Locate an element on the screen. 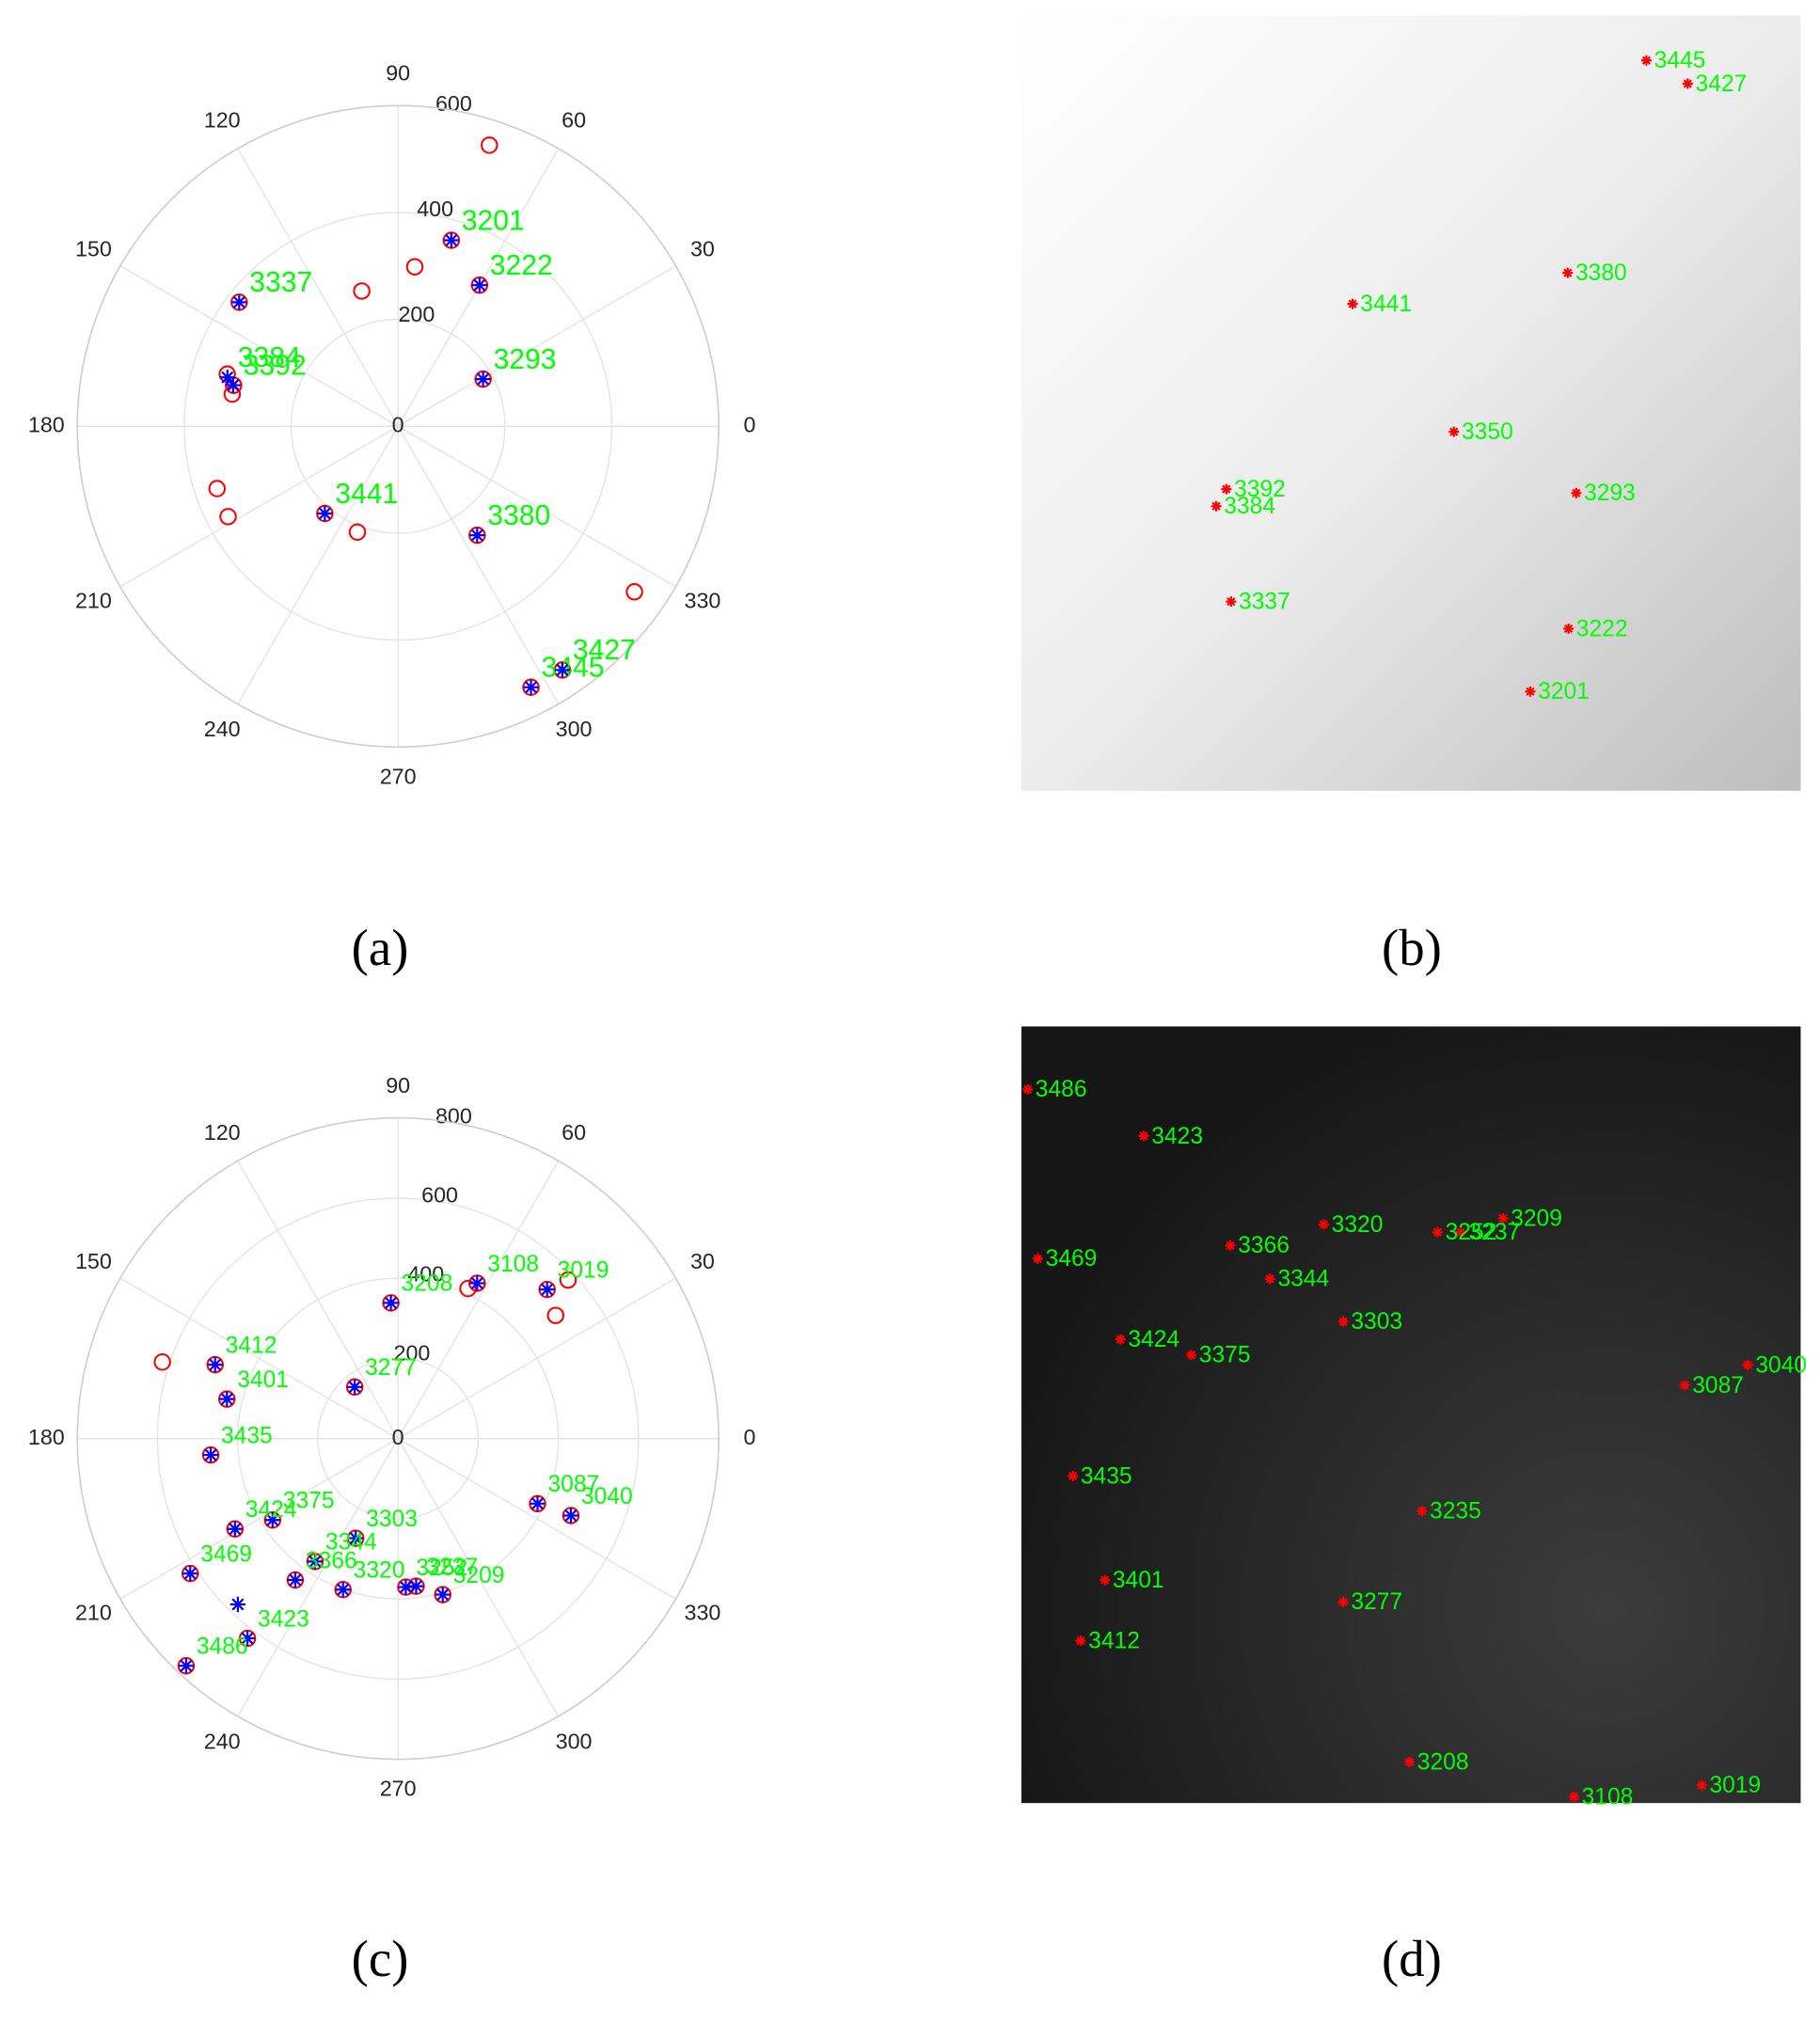  polar-outline is located at coordinates (398, 1438).